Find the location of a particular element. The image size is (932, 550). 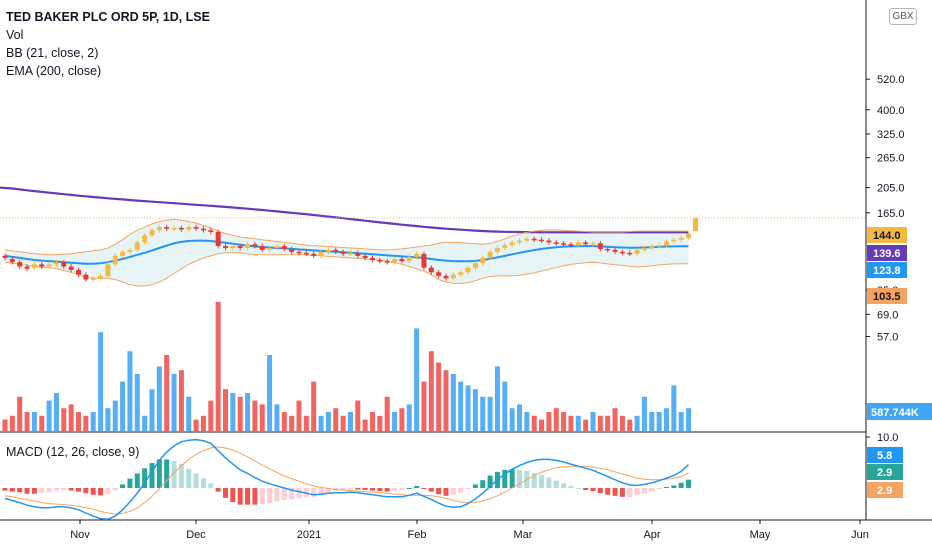

price-tick-label: 325.0 is located at coordinates (891, 135).